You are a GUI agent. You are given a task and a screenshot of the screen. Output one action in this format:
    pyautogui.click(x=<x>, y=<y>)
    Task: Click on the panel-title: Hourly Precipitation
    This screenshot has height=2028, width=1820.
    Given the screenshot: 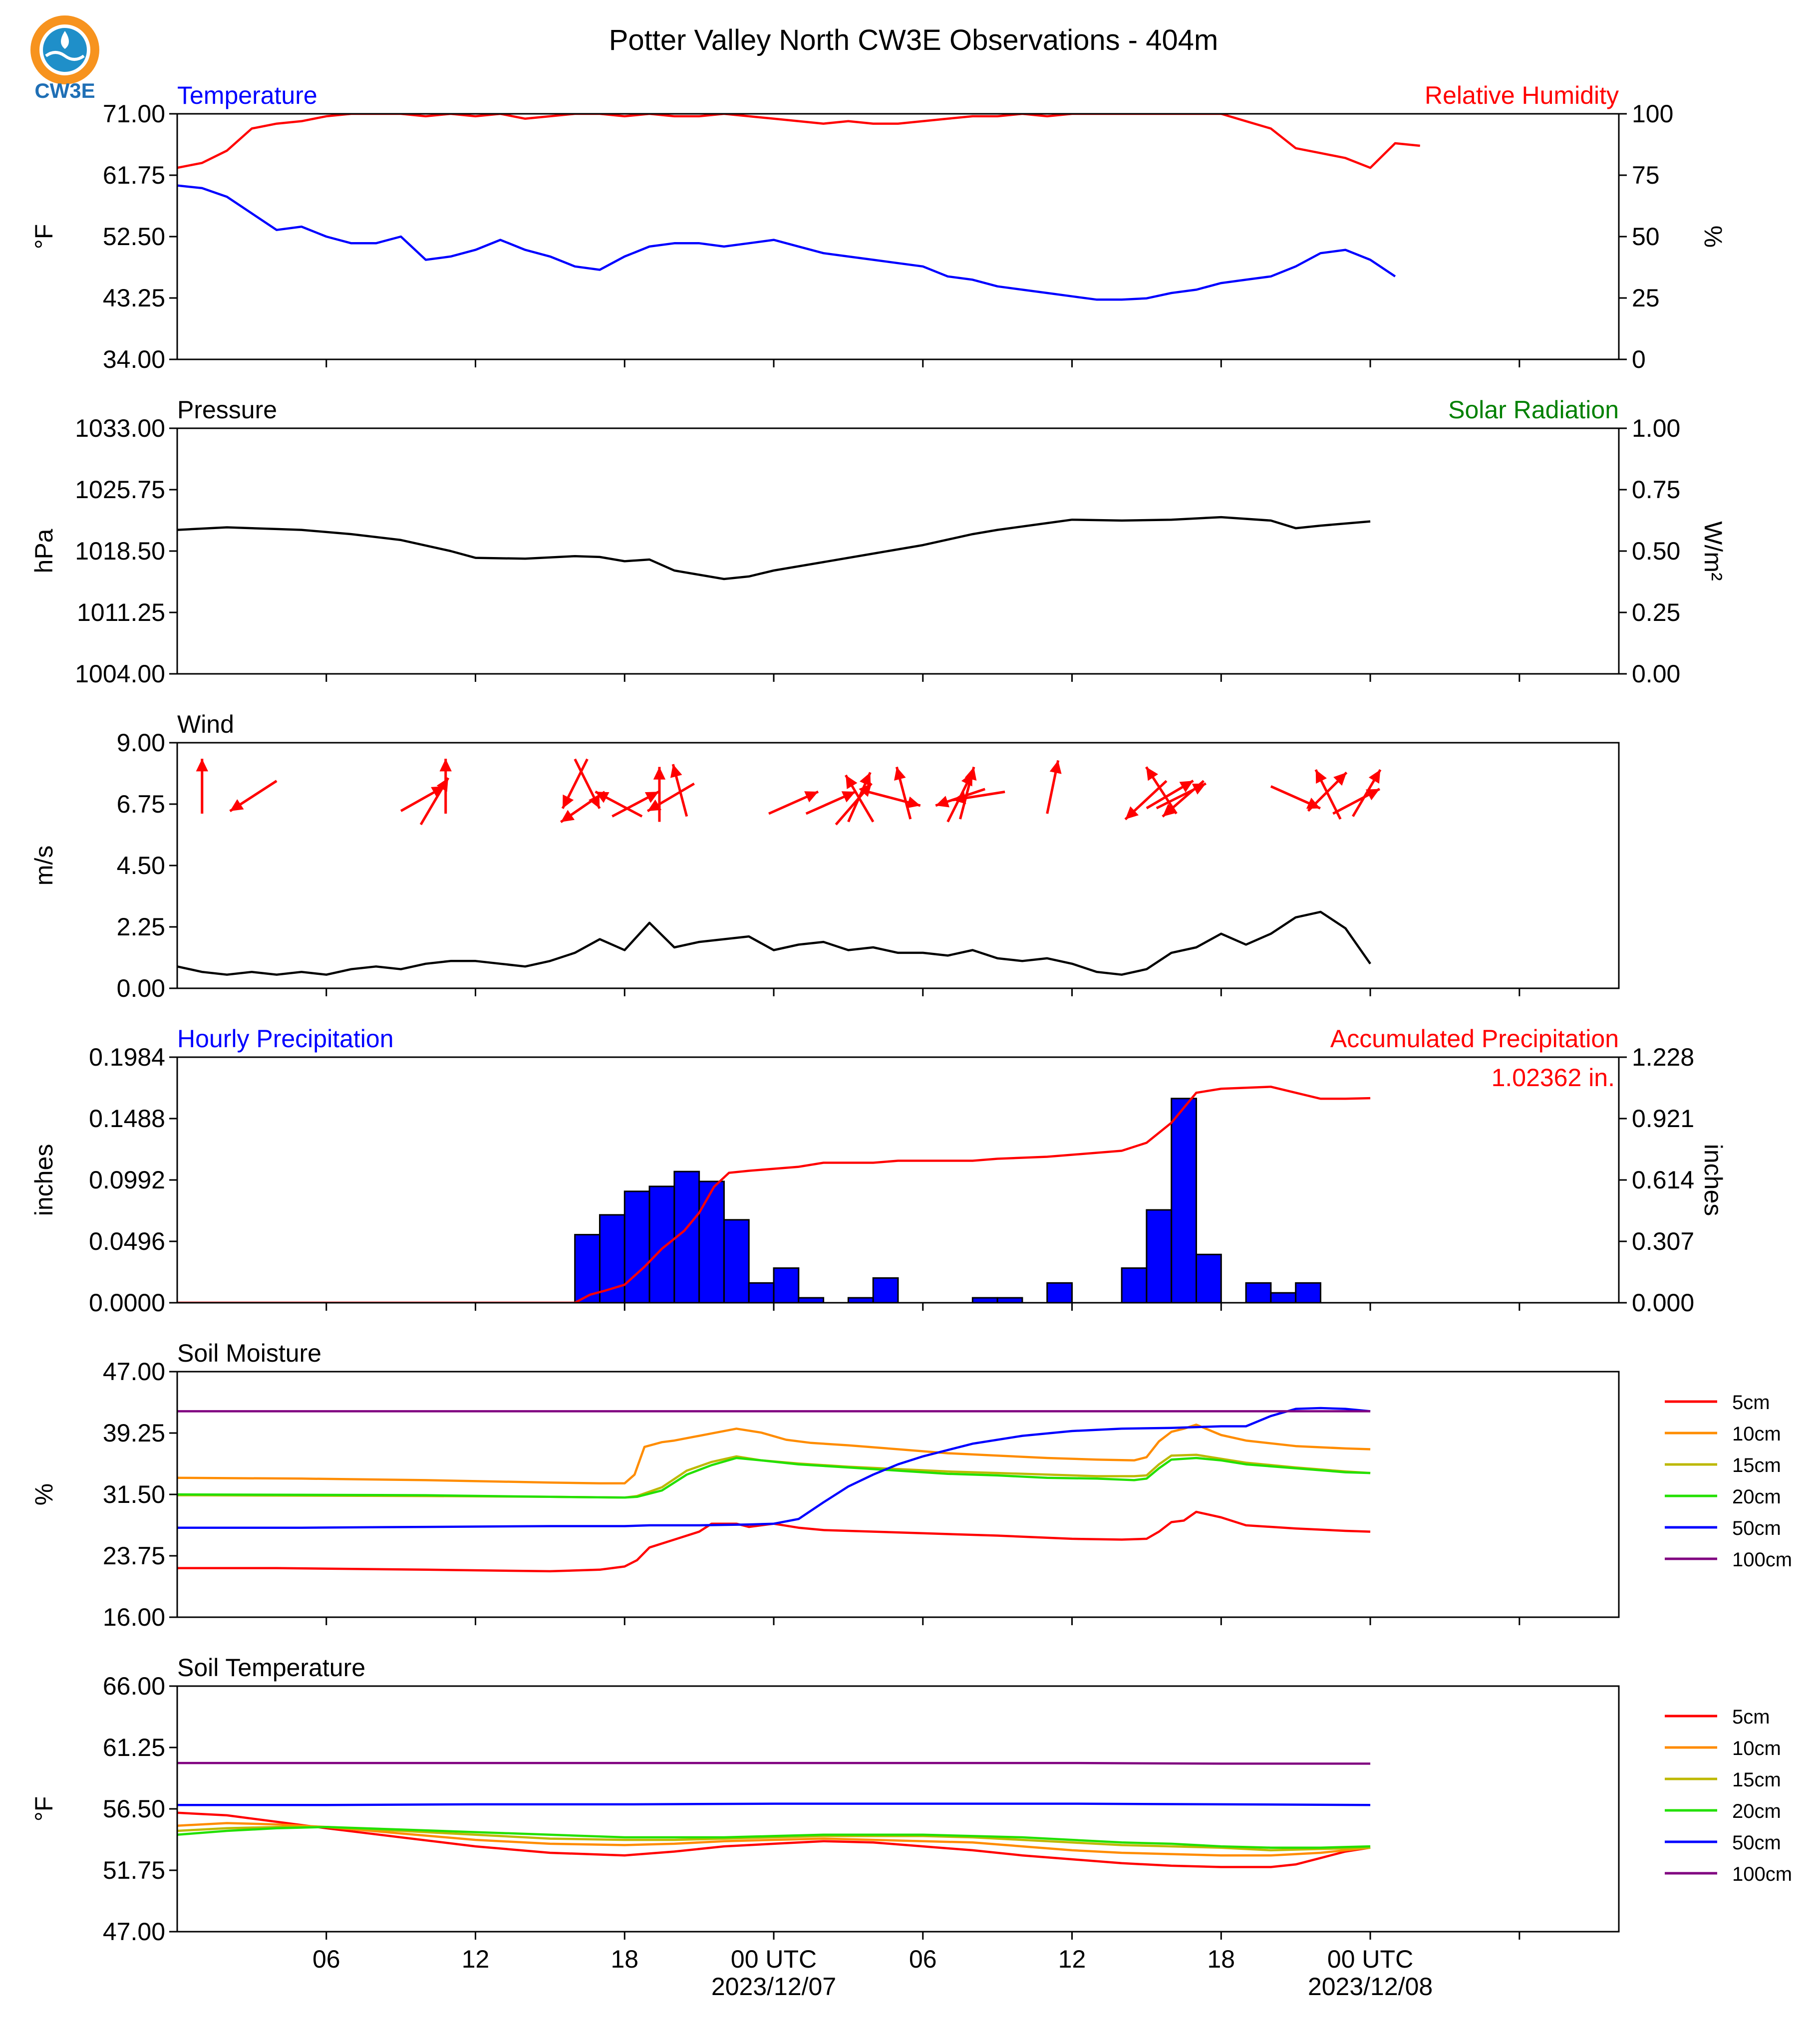 What is the action you would take?
    pyautogui.click(x=285, y=1039)
    